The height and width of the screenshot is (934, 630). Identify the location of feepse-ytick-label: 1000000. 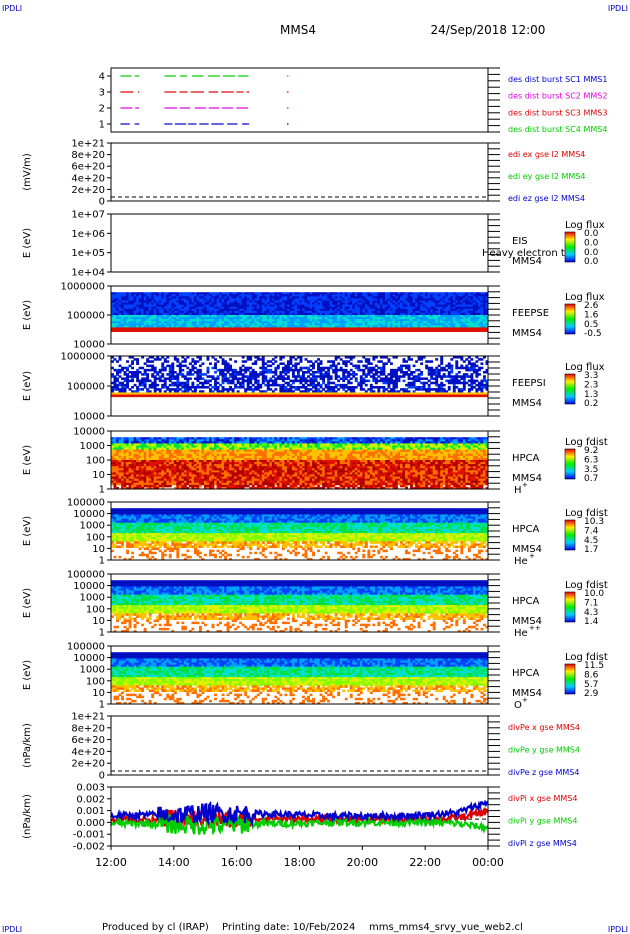
(82, 287).